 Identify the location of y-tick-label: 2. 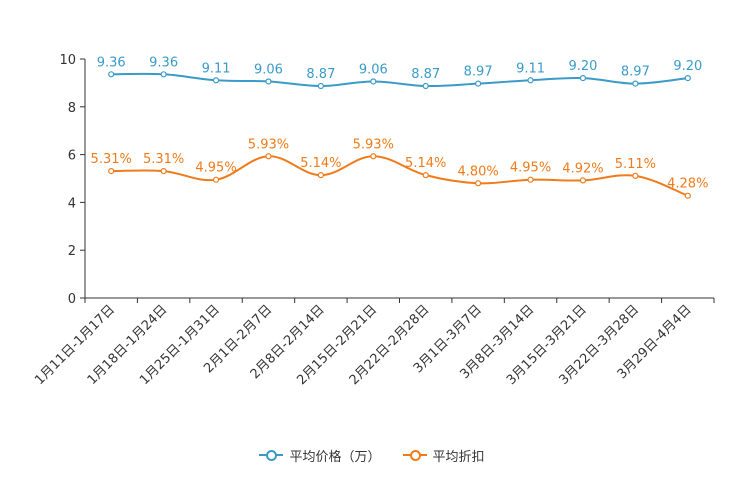
(72, 251).